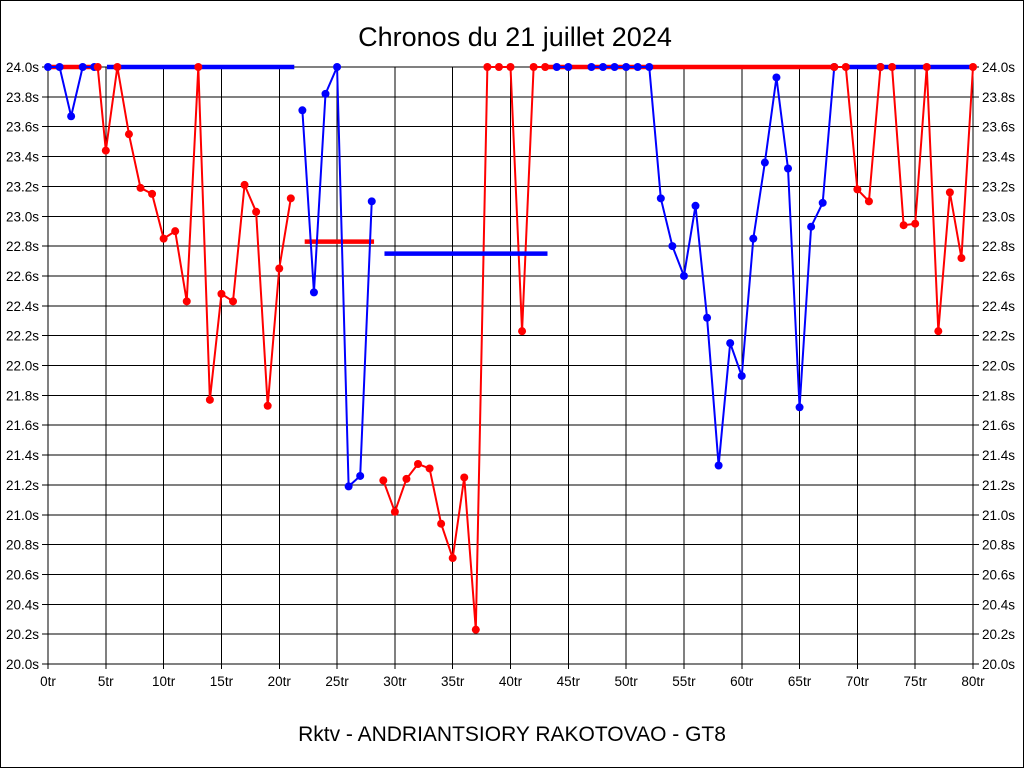 This screenshot has width=1024, height=768. What do you see at coordinates (998, 127) in the screenshot?
I see `y-tick-label-right: 23.6s` at bounding box center [998, 127].